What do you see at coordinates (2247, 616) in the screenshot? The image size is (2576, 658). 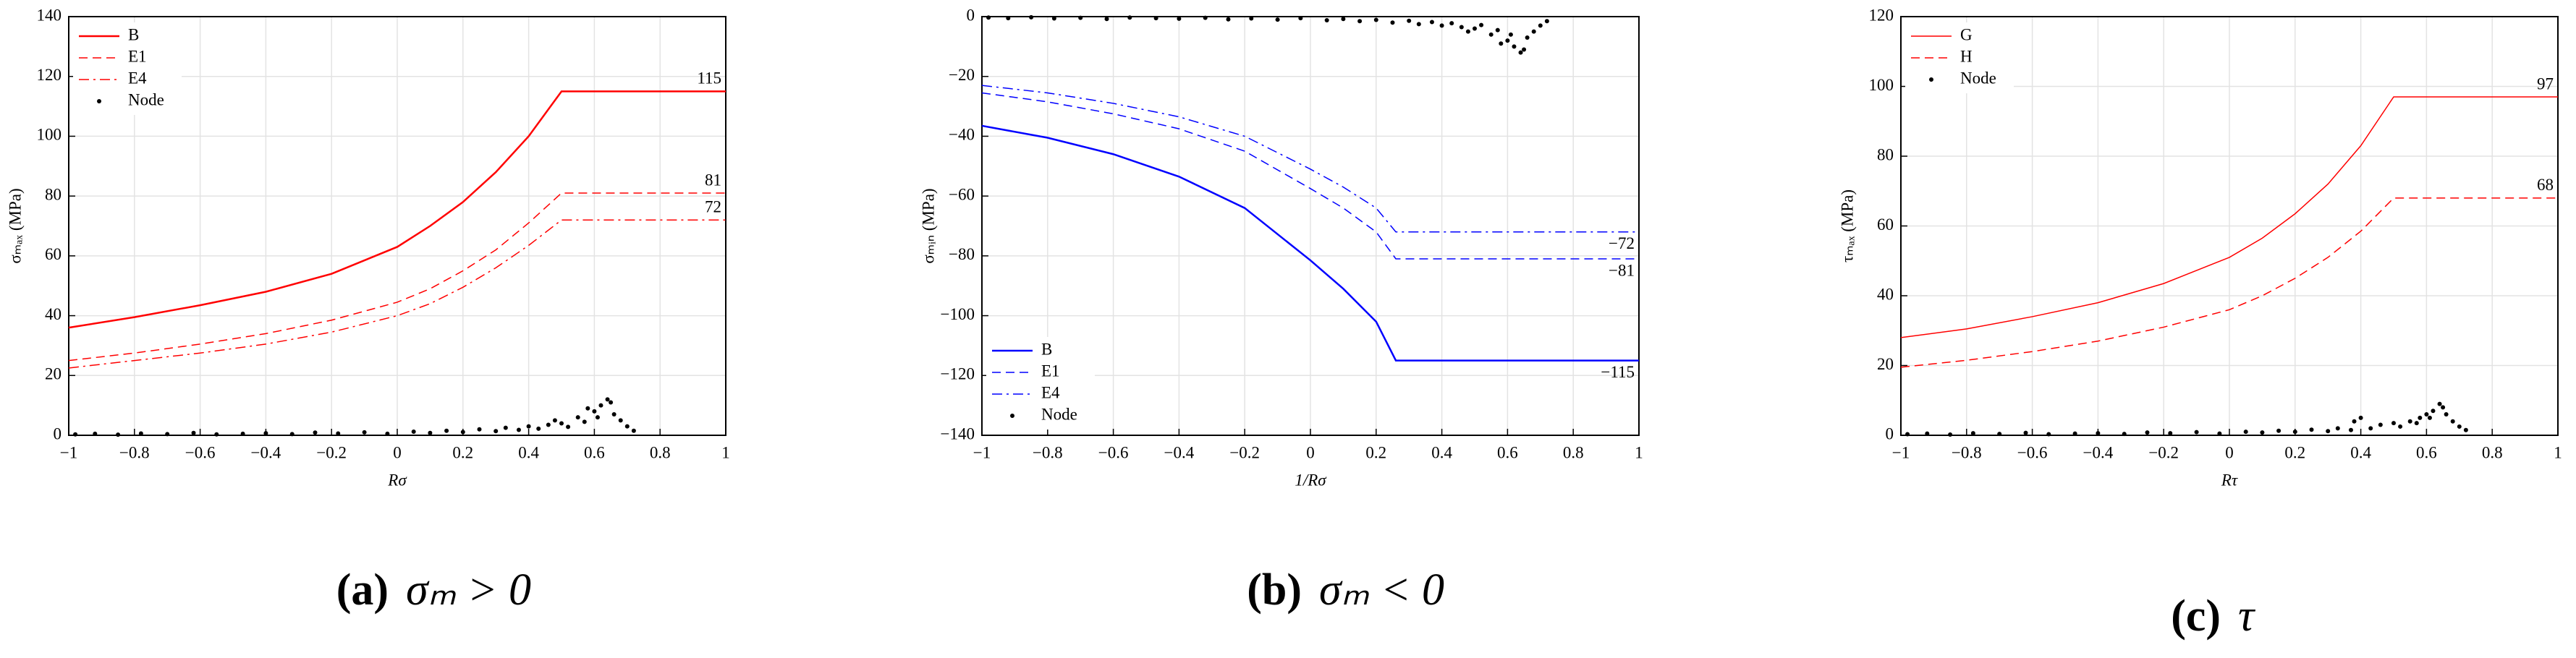 I see `caption: τ` at bounding box center [2247, 616].